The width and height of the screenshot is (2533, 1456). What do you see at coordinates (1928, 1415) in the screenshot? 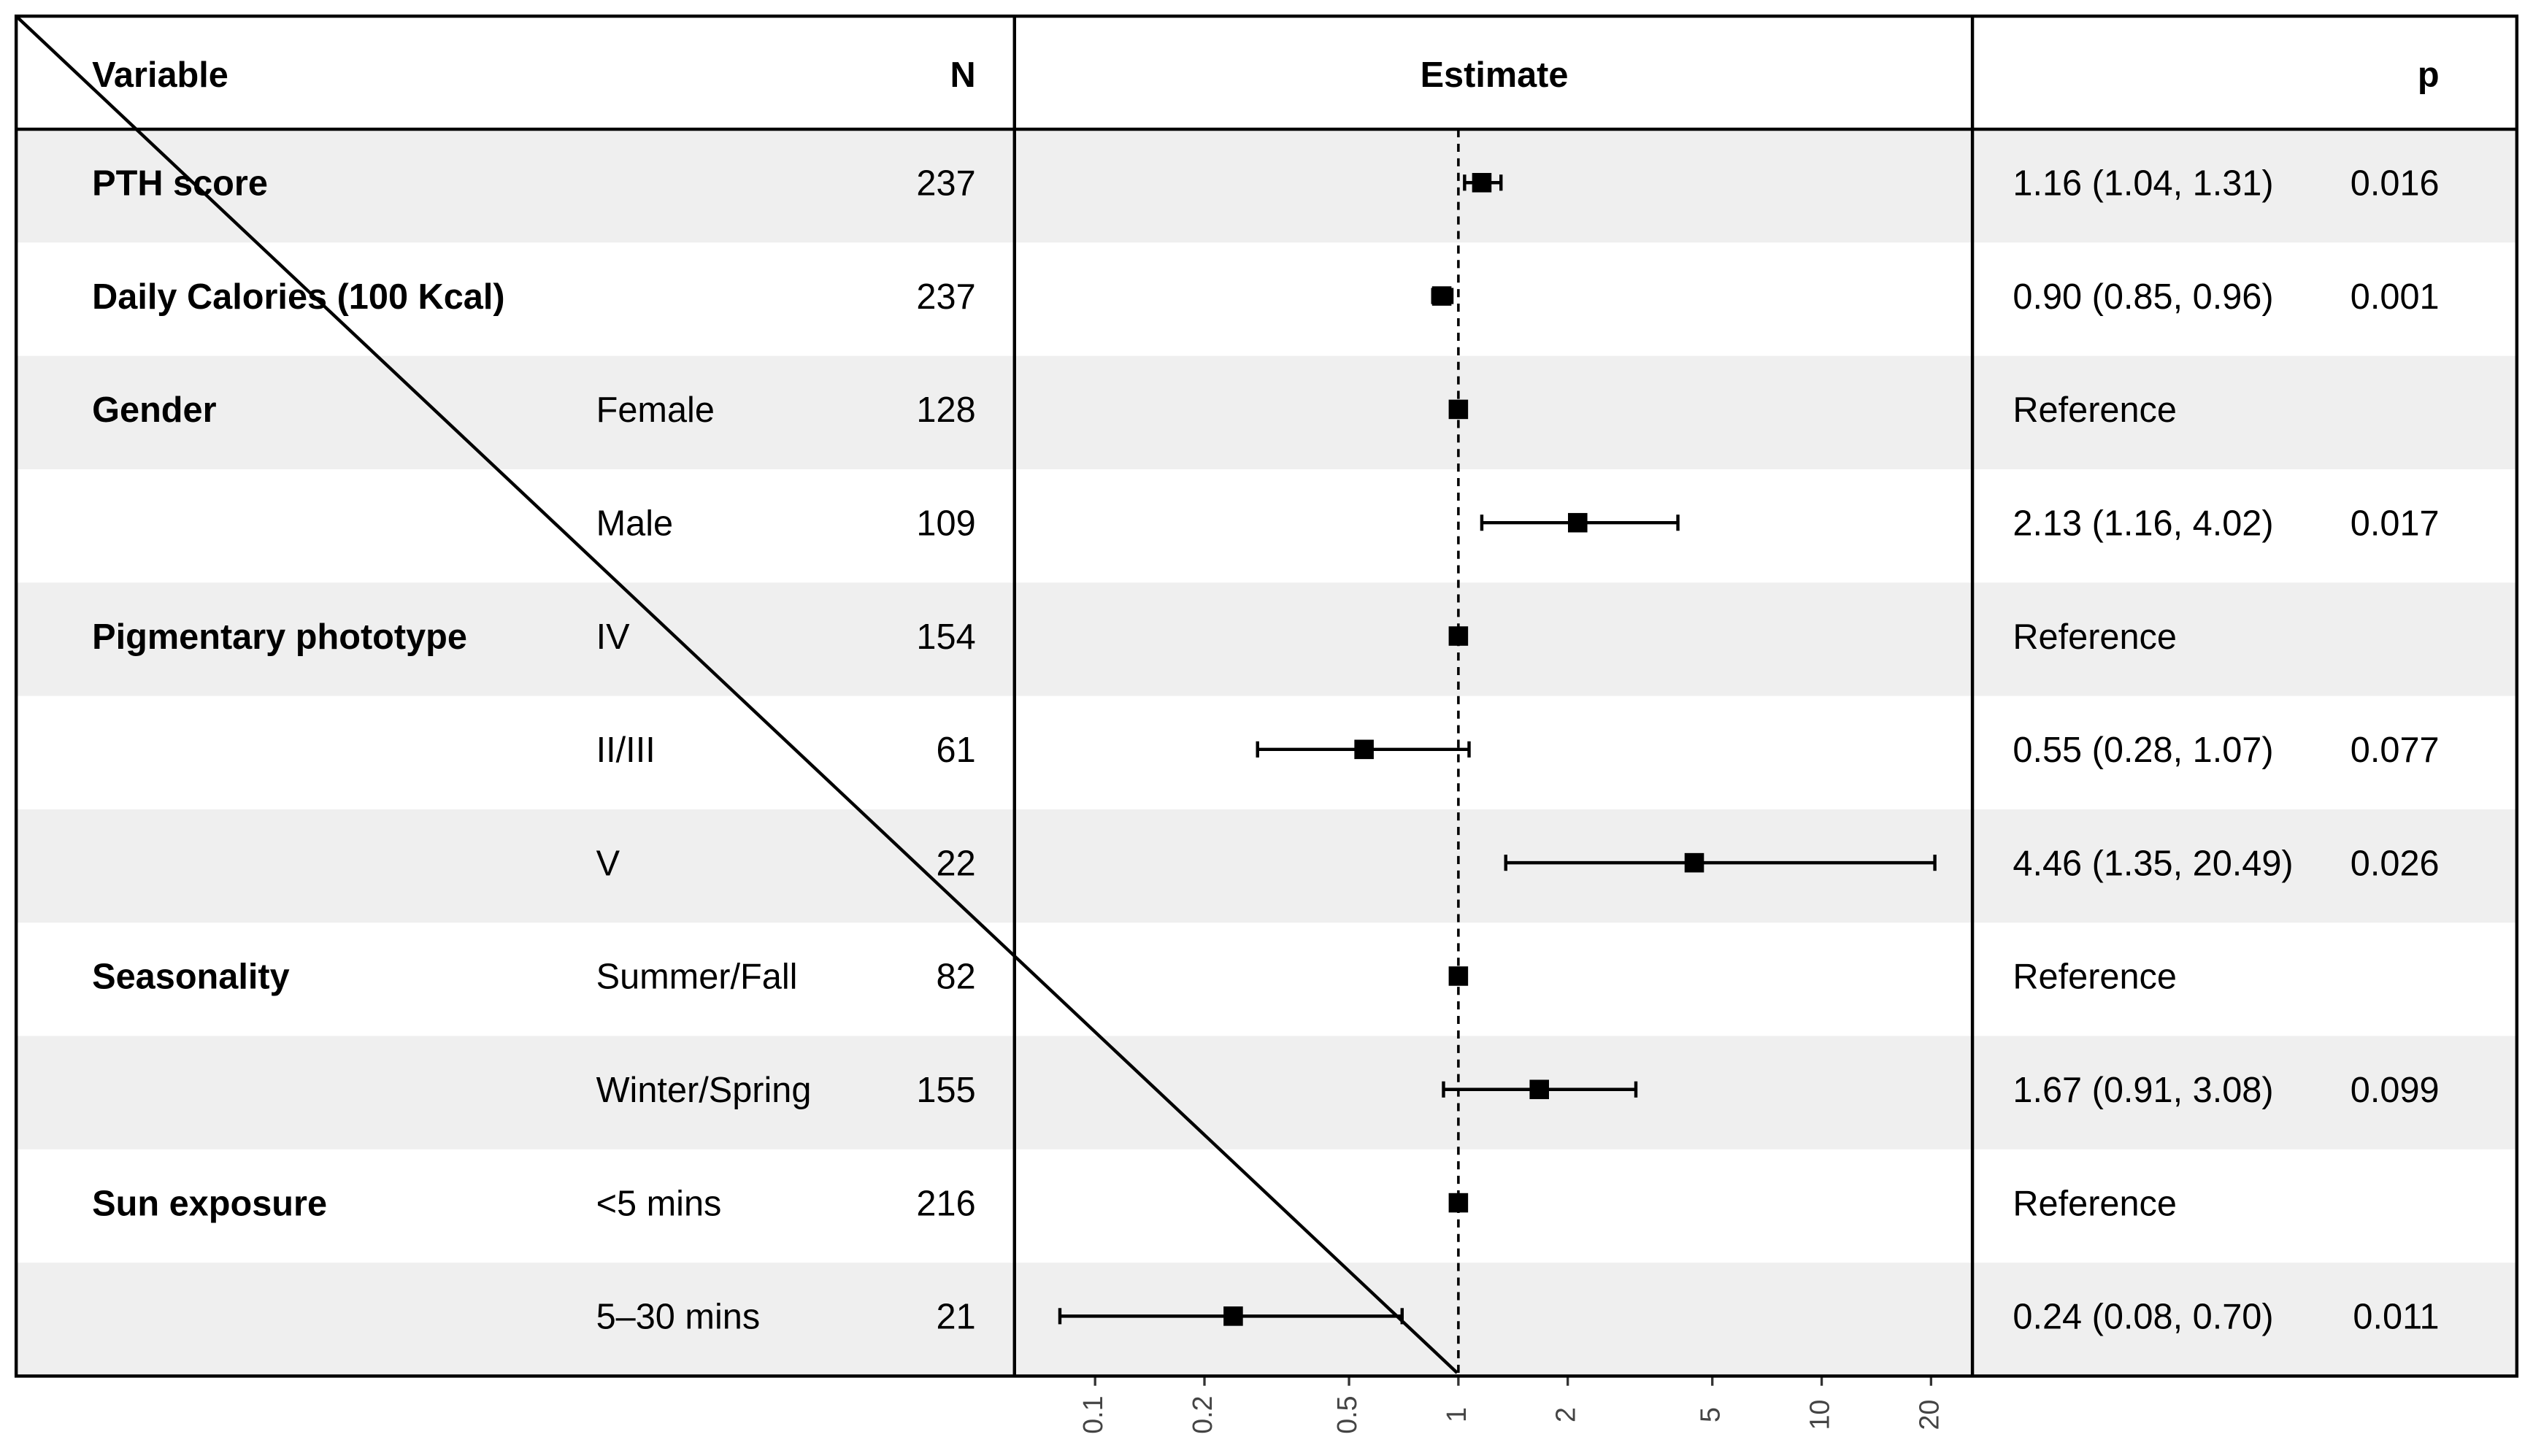
I see `x-tick-label: 20` at bounding box center [1928, 1415].